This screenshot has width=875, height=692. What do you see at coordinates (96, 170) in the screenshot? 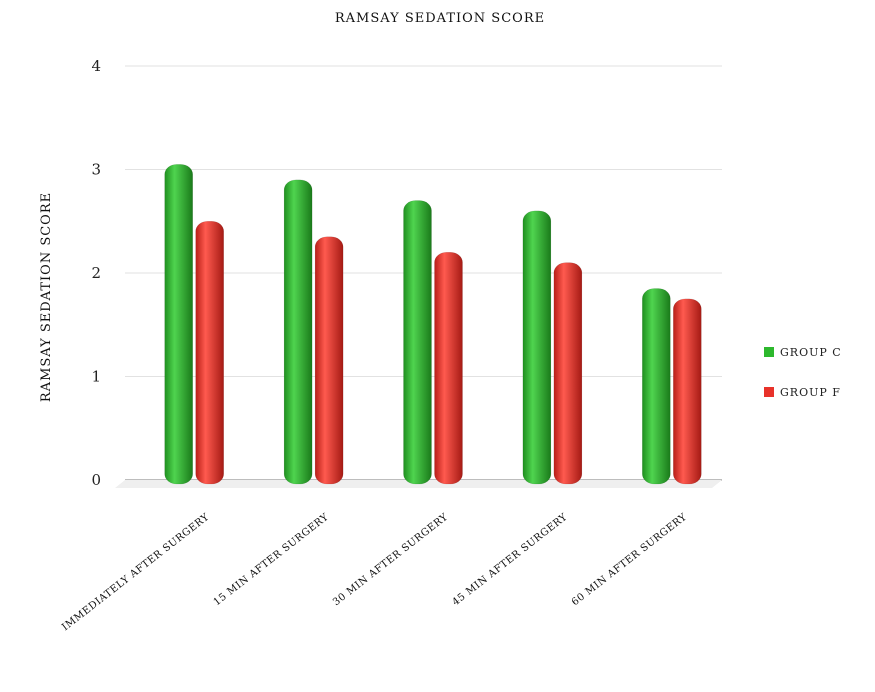
I see `y-tick-label: 3` at bounding box center [96, 170].